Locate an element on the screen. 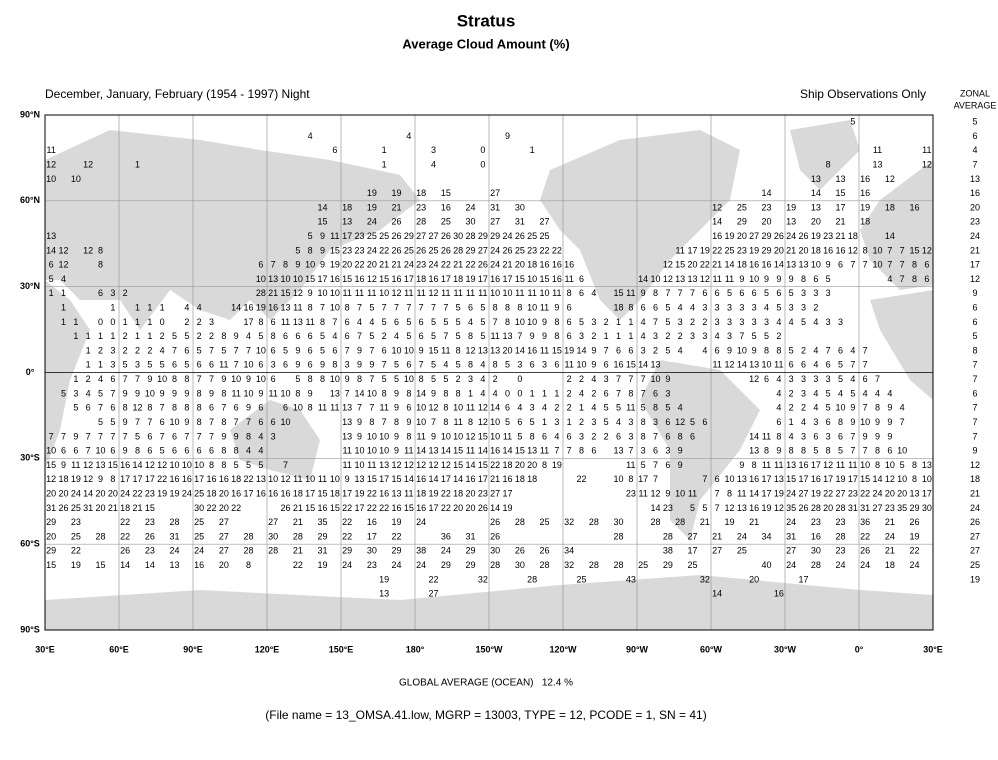 Image resolution: width=998 pixels, height=760 pixels. cell-value: 20 is located at coordinates (470, 508).